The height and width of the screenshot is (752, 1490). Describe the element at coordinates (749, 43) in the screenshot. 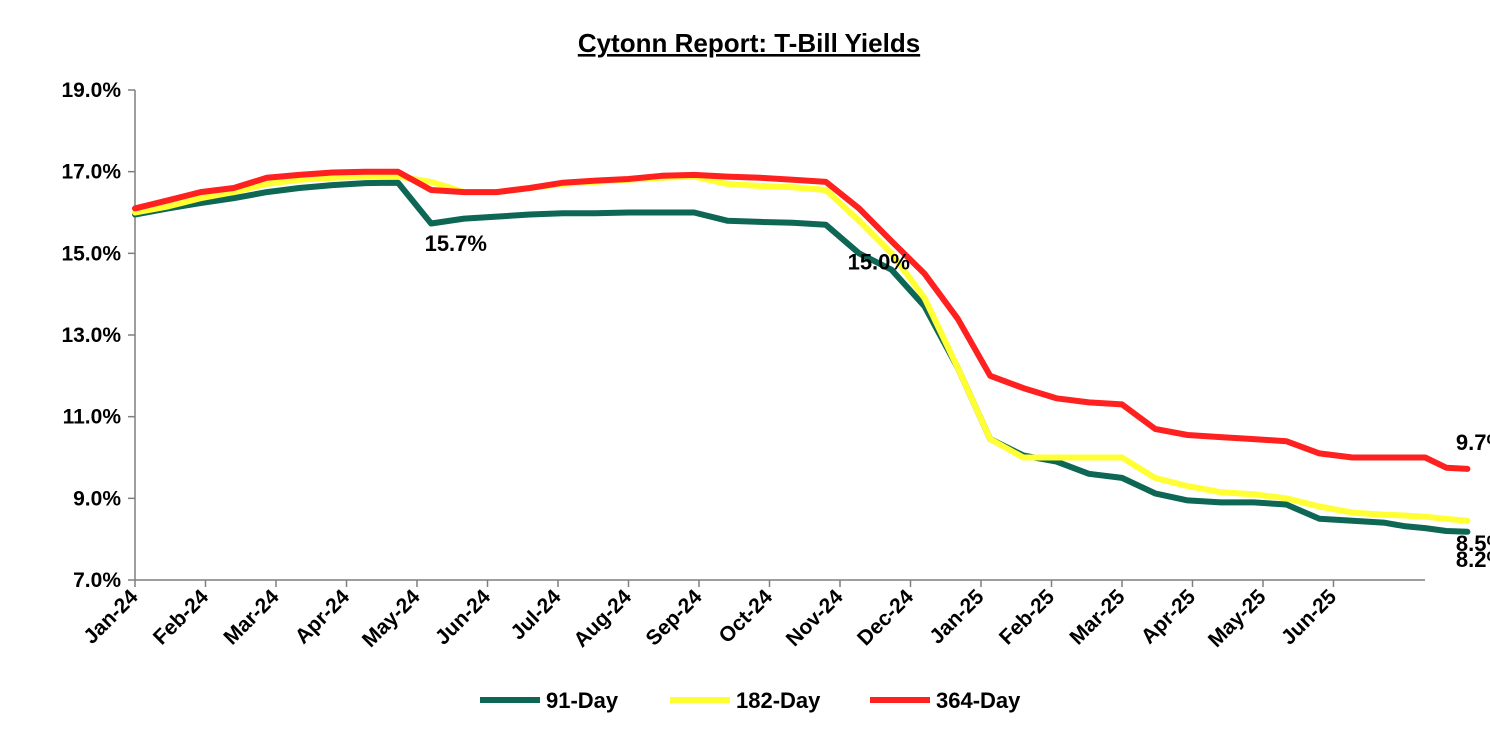

I see `chart-title: Cytonn Report: T-Bill Yields` at that location.